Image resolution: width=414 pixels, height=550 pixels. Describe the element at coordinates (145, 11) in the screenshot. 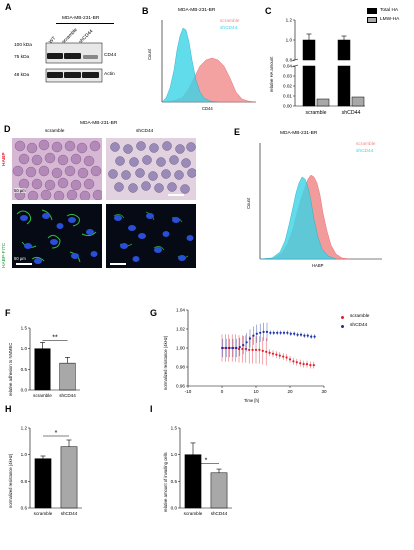

I see `panel-letter: B` at that location.